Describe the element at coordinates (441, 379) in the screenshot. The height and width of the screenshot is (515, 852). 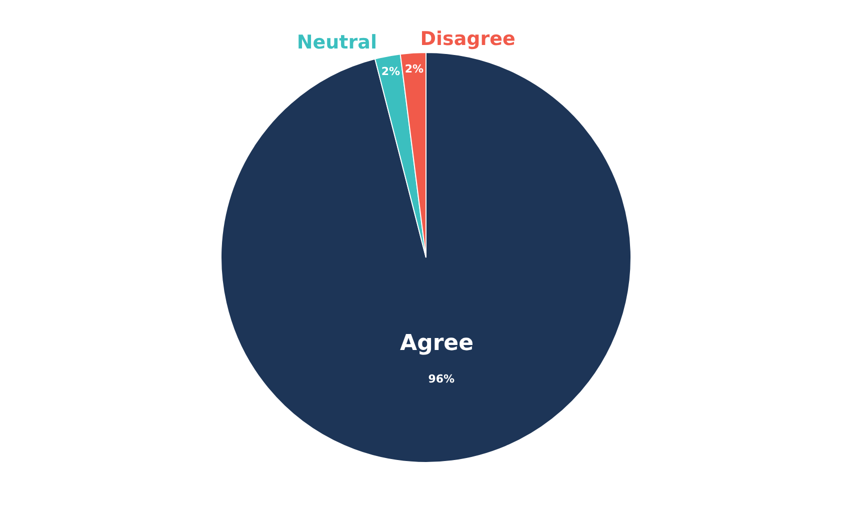
I see `data-label: 96%` at that location.